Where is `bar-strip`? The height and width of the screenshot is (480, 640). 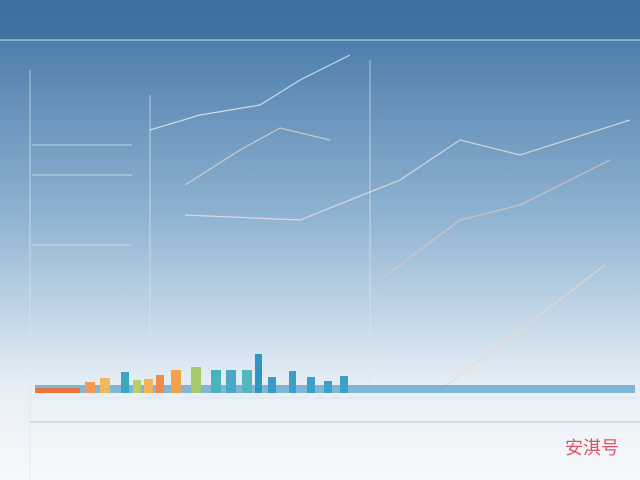
bar-strip is located at coordinates (335, 373).